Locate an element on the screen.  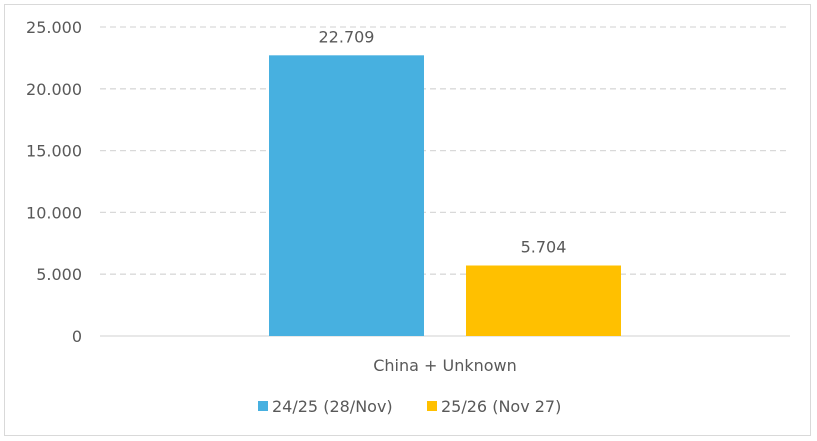
y-tick-label: 15.000 is located at coordinates (54, 151).